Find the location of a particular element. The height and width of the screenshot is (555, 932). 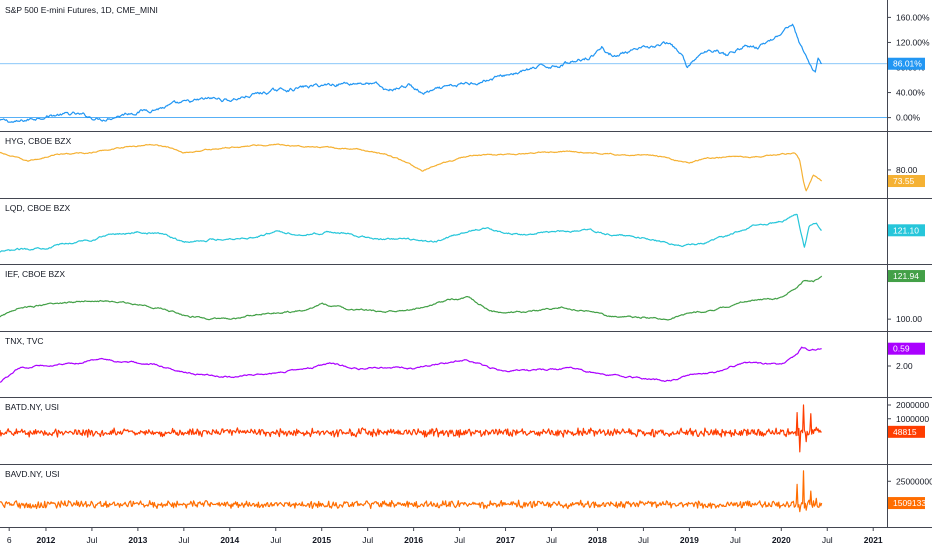

last-value-label: 121.10 is located at coordinates (906, 230).